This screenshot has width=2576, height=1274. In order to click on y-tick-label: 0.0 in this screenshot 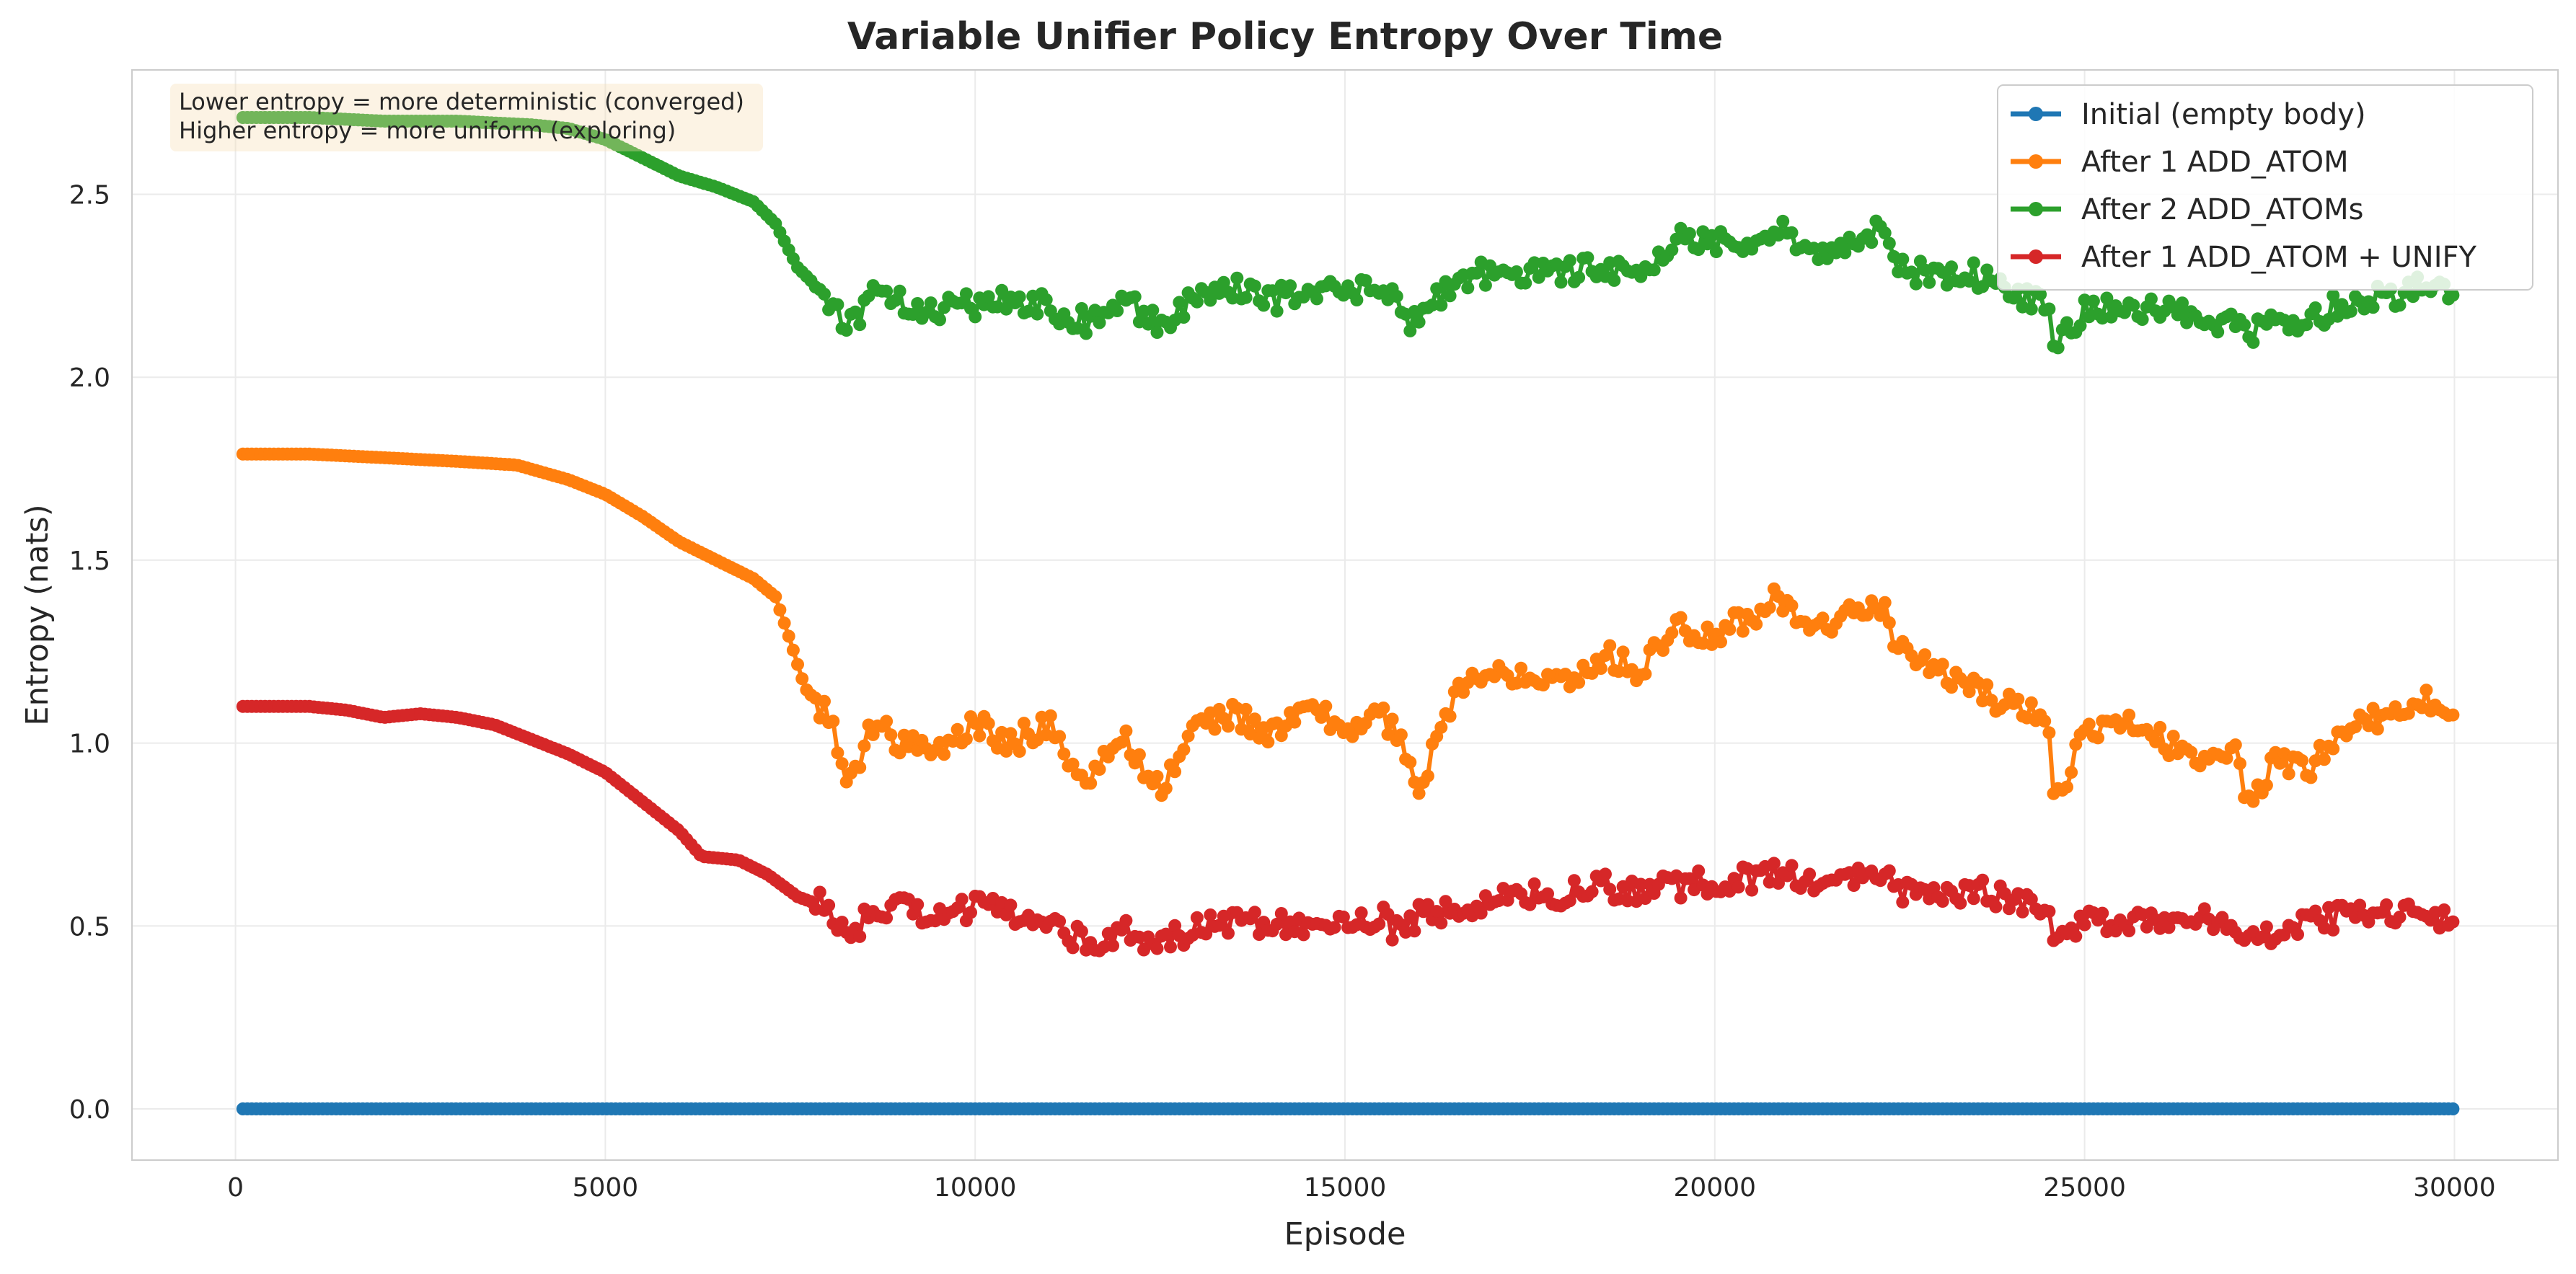, I will do `click(89, 1110)`.